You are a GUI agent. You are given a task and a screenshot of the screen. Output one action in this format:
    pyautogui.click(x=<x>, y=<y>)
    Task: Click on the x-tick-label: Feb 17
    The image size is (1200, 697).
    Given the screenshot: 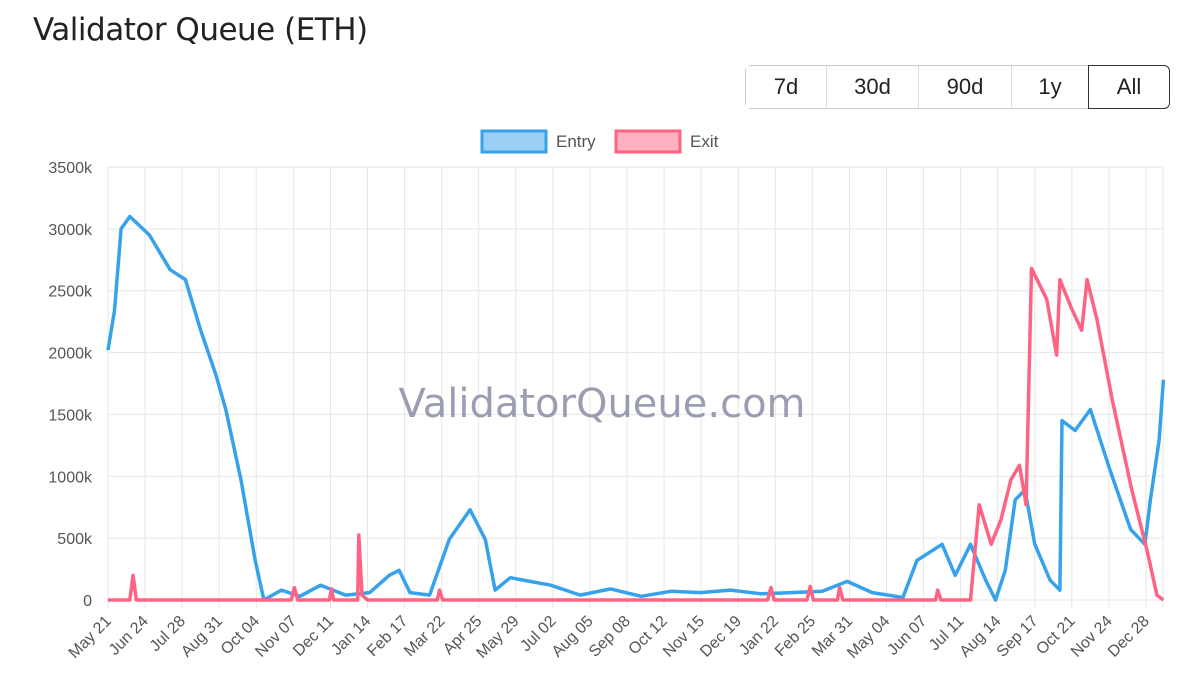 What is the action you would take?
    pyautogui.click(x=387, y=636)
    